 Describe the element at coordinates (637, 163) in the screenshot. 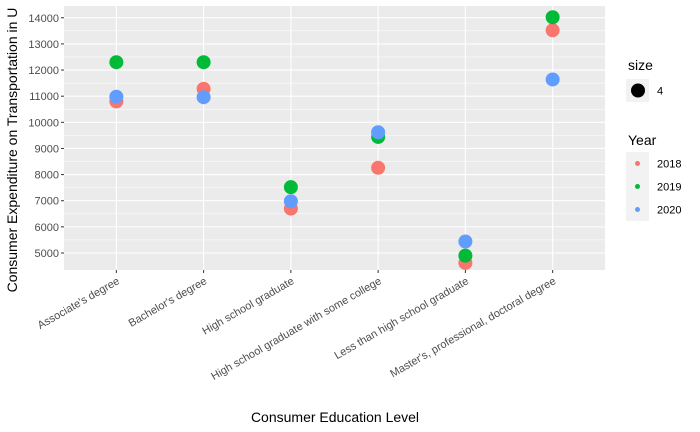

I see `legend-dot-2018` at that location.